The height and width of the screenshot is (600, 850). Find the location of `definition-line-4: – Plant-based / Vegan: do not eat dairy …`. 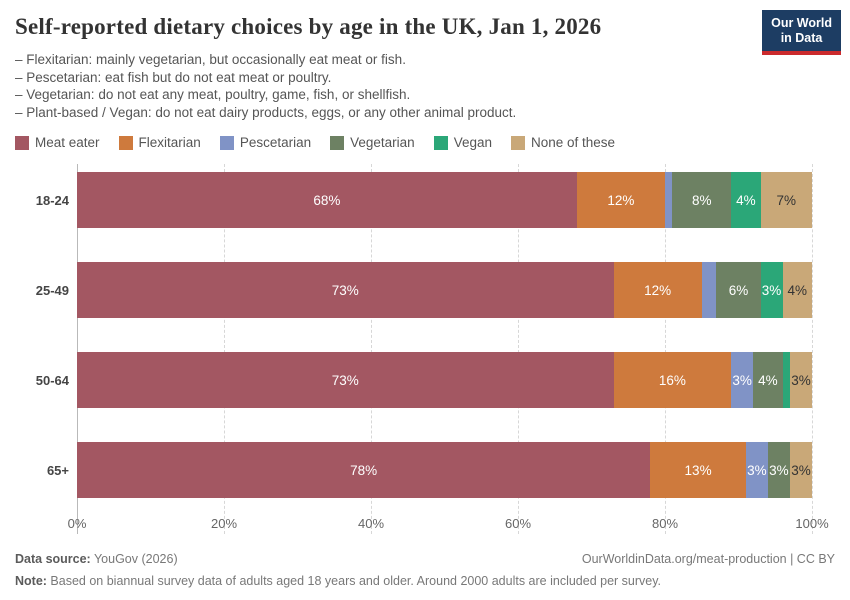

definition-line-4: – Plant-based / Vegan: do not eat dairy … is located at coordinates (266, 112).